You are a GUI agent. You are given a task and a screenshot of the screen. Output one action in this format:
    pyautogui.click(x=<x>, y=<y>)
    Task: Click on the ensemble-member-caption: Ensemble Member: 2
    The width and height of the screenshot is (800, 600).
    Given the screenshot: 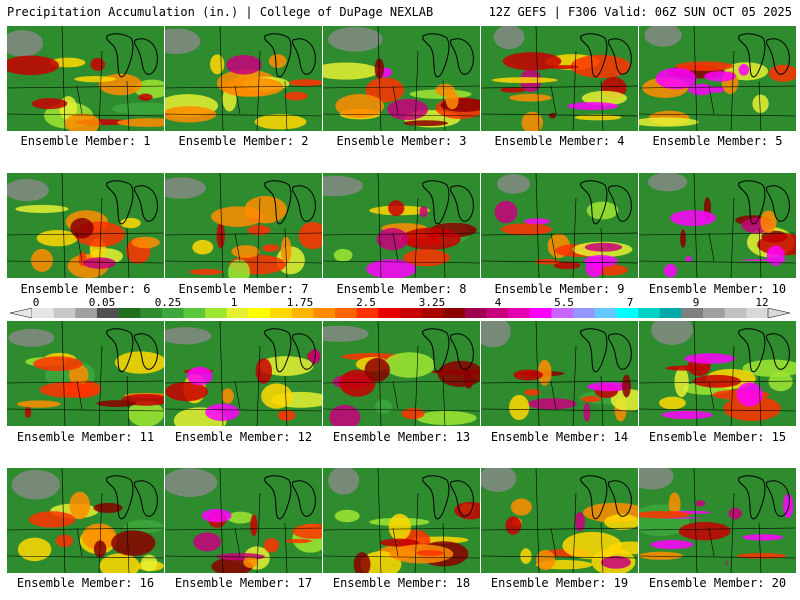 What is the action you would take?
    pyautogui.click(x=243, y=141)
    